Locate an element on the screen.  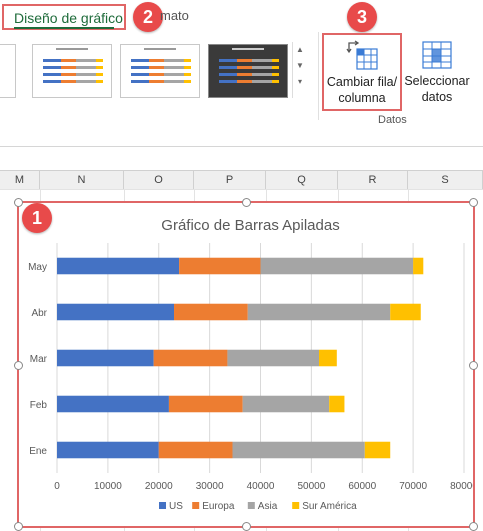
select-label-line2: datos is located at coordinates (437, 97).